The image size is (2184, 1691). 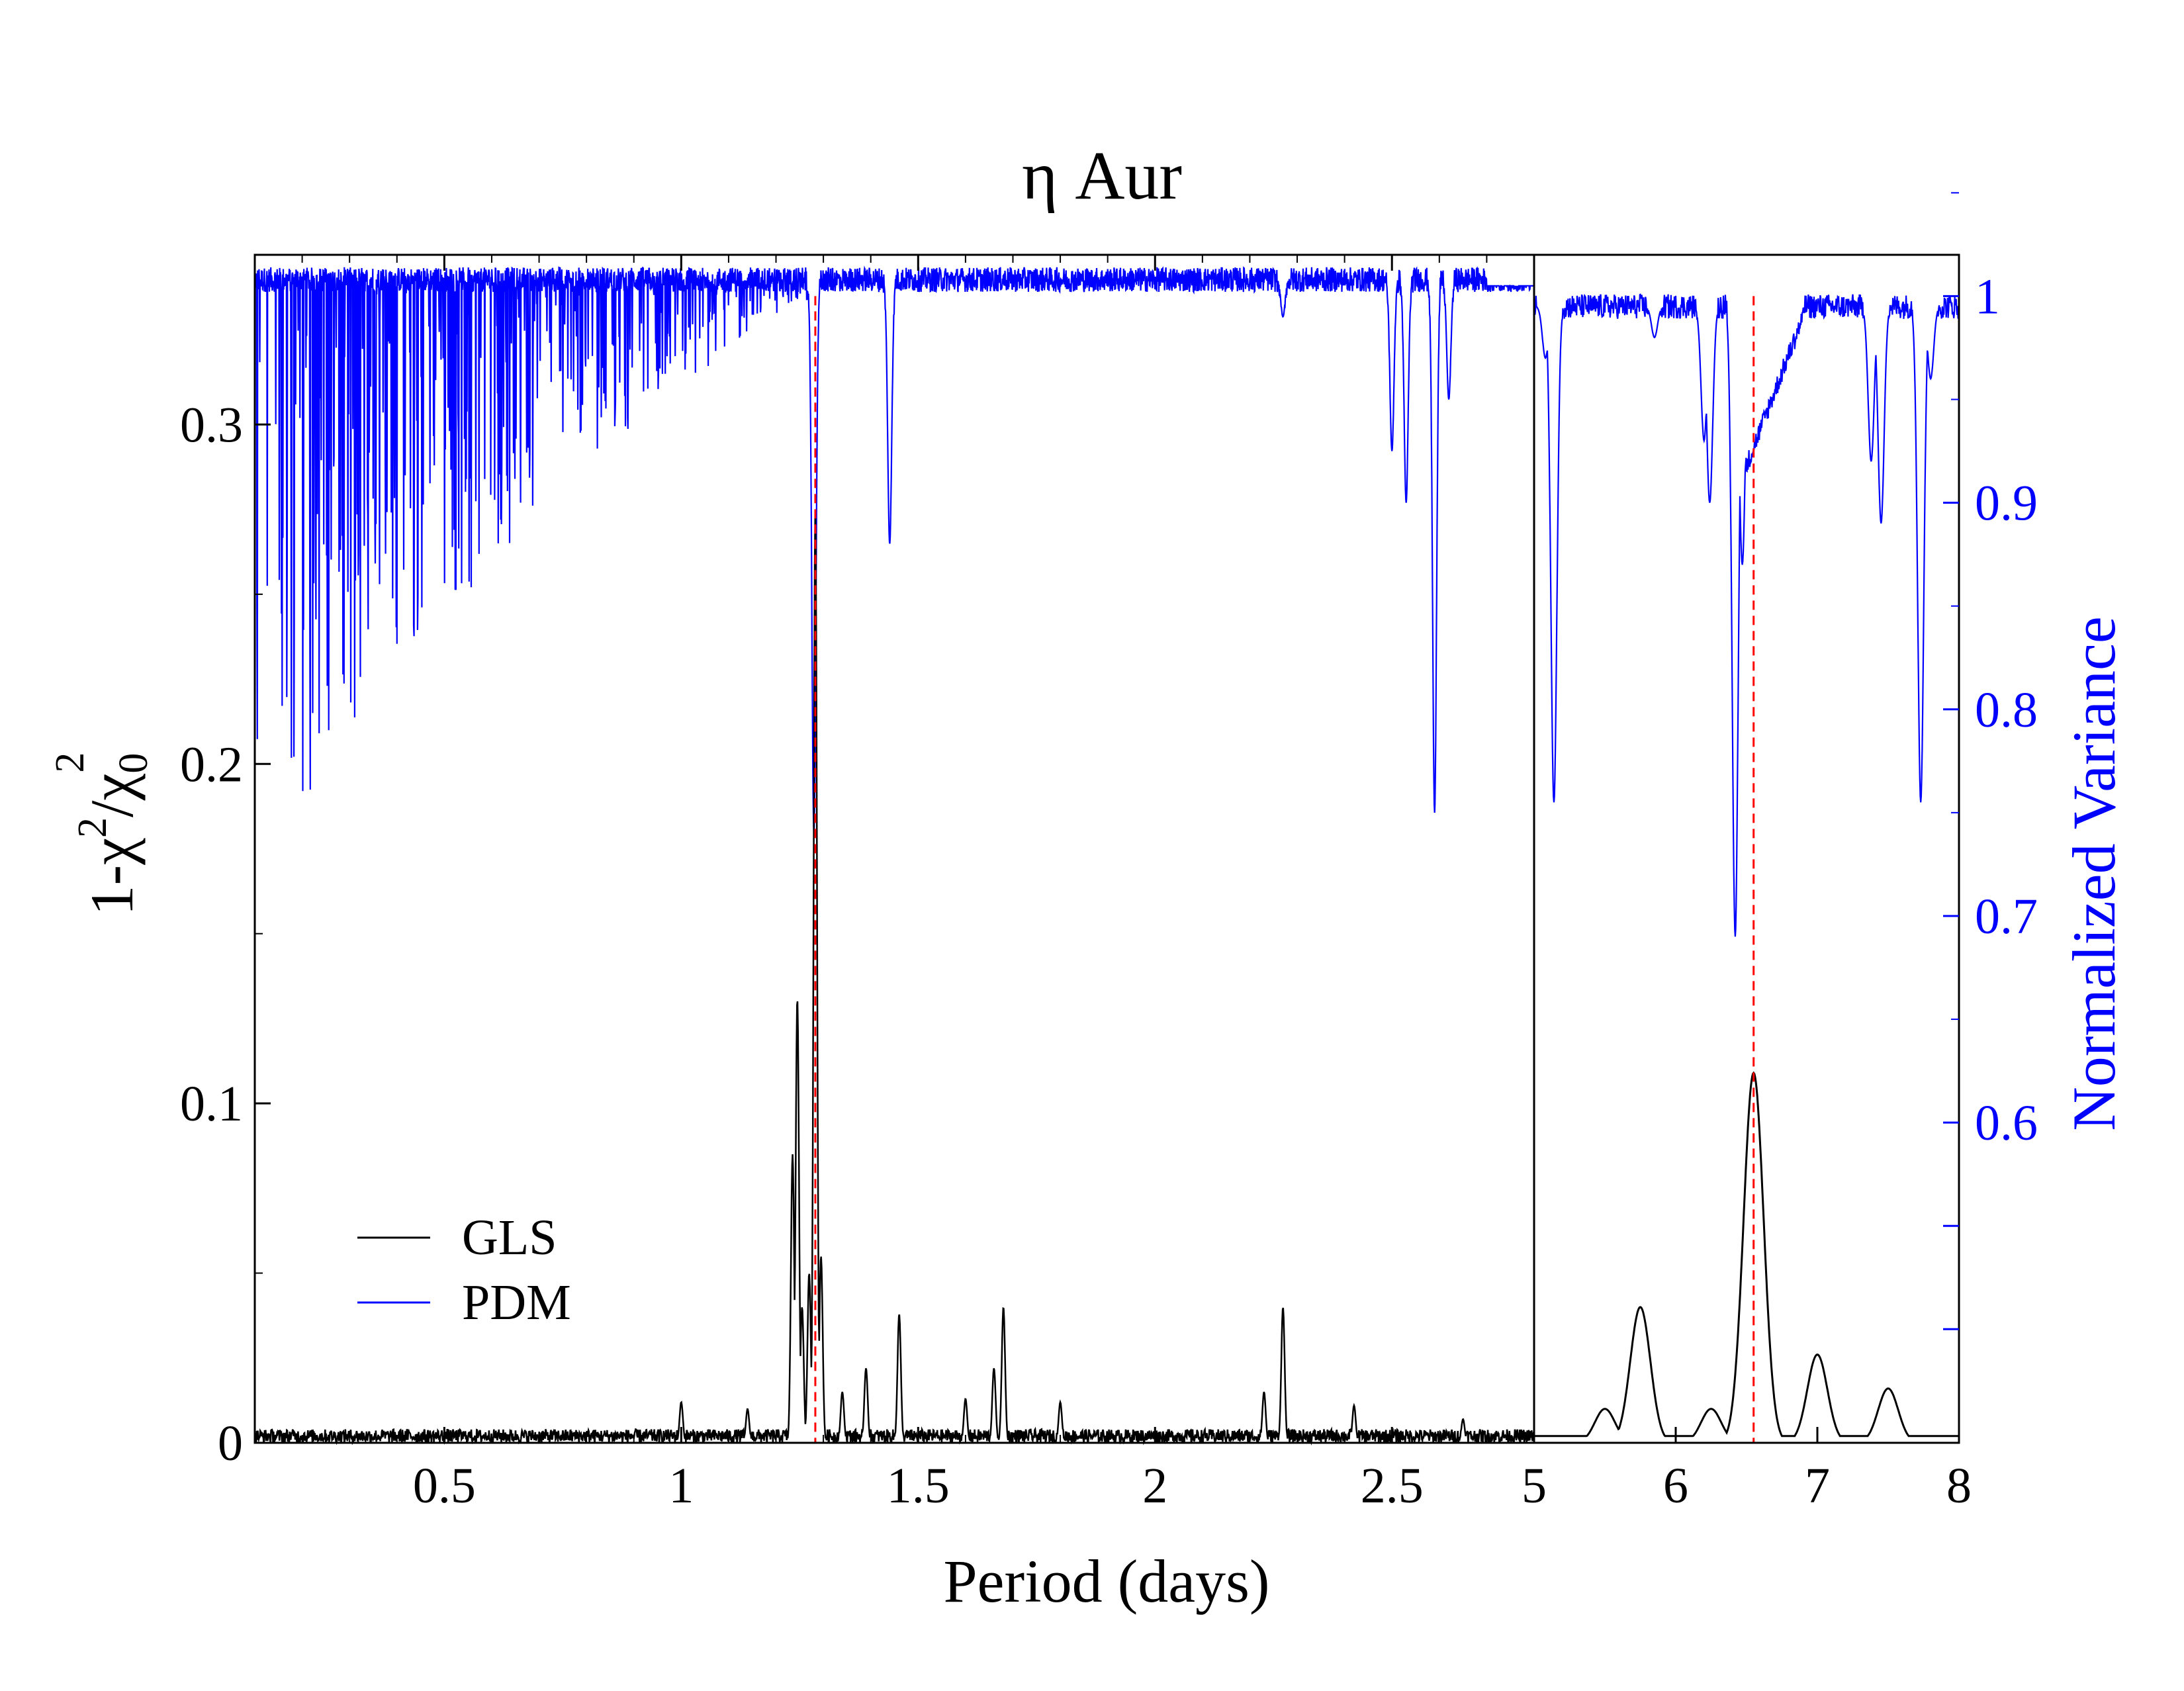 I want to click on gls-line-right, so click(x=1746, y=1255).